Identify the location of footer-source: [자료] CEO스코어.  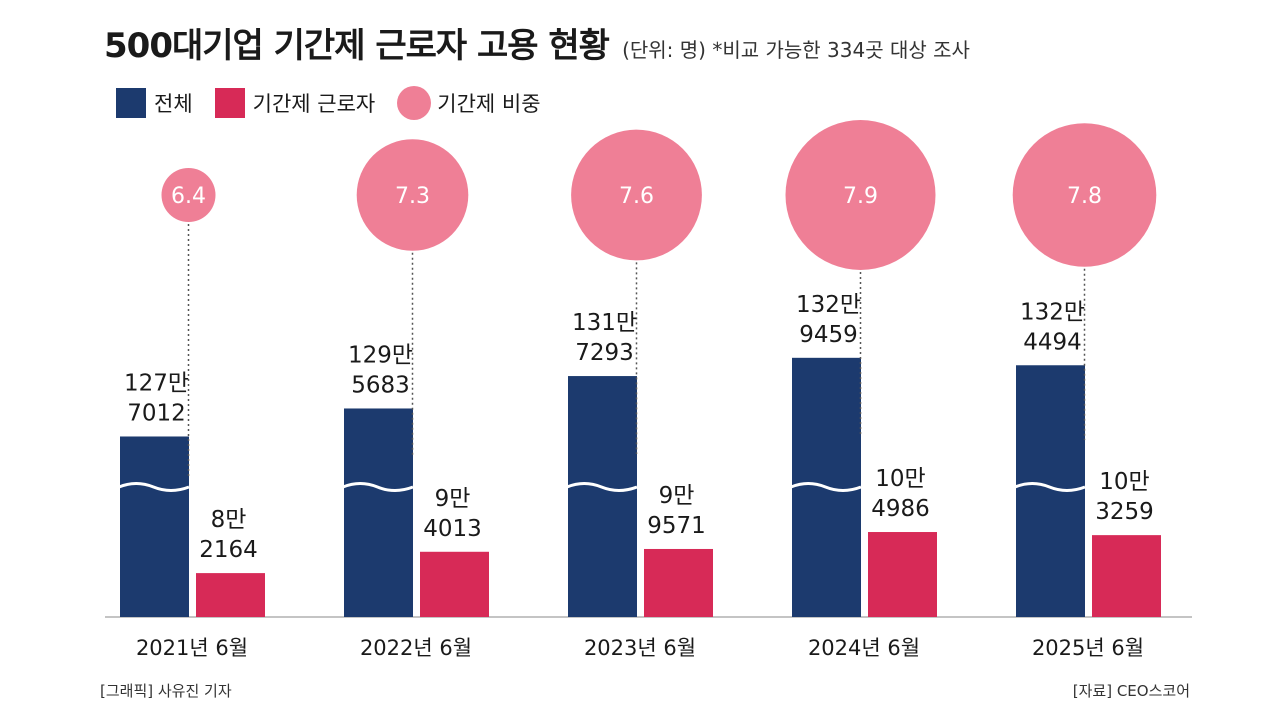
(1131, 691).